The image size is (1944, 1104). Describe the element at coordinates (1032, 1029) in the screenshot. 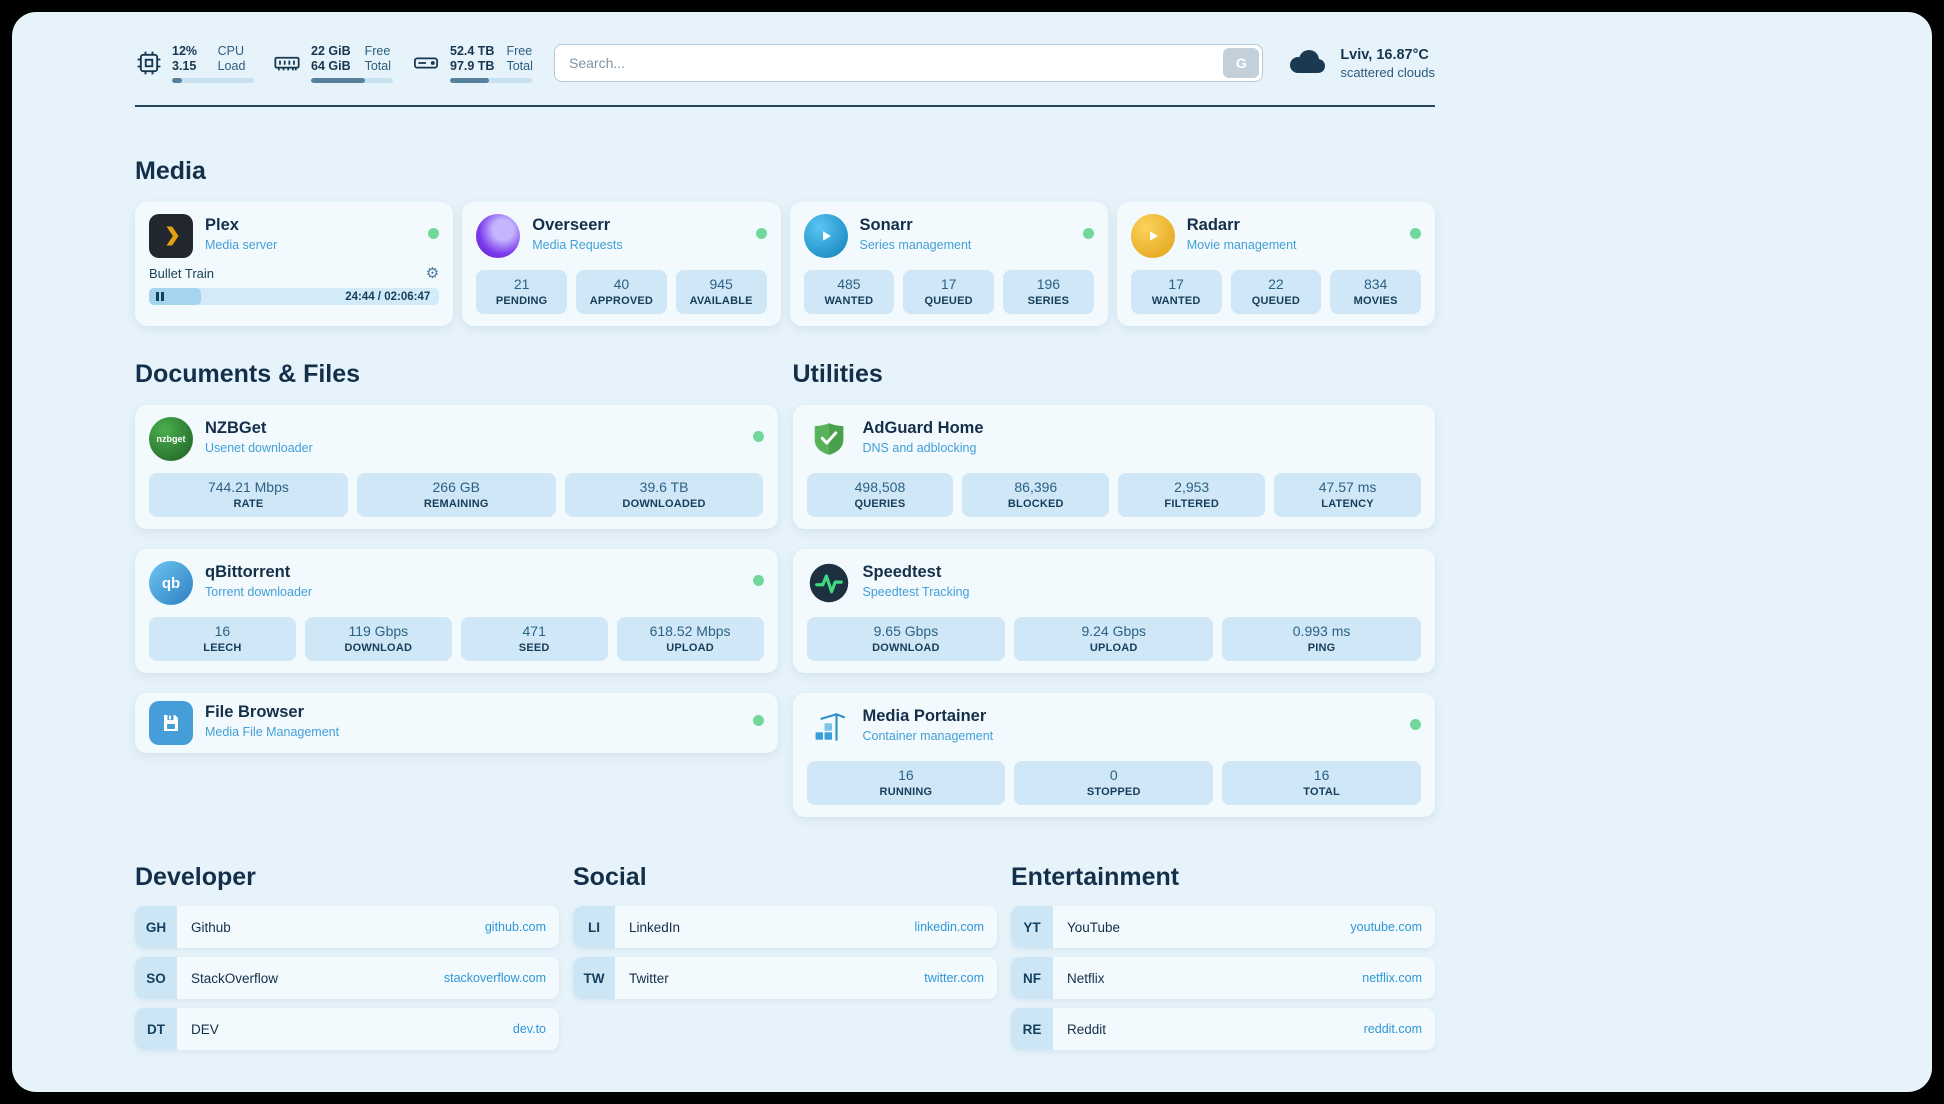

I see `reddit-icon: RE` at that location.